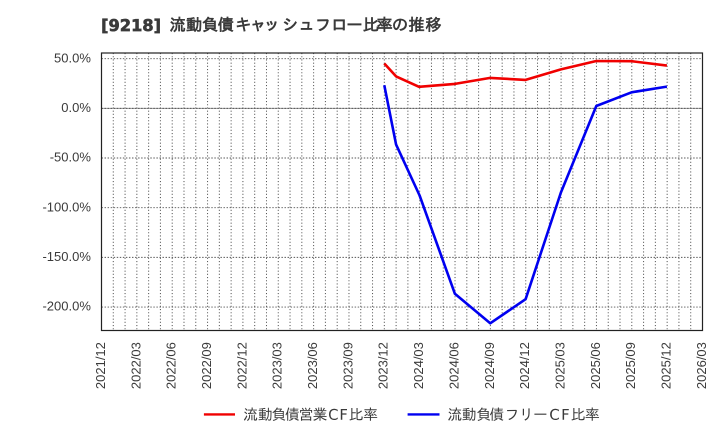 The width and height of the screenshot is (720, 445). What do you see at coordinates (66, 256) in the screenshot?
I see `svg-text: -150.0%` at bounding box center [66, 256].